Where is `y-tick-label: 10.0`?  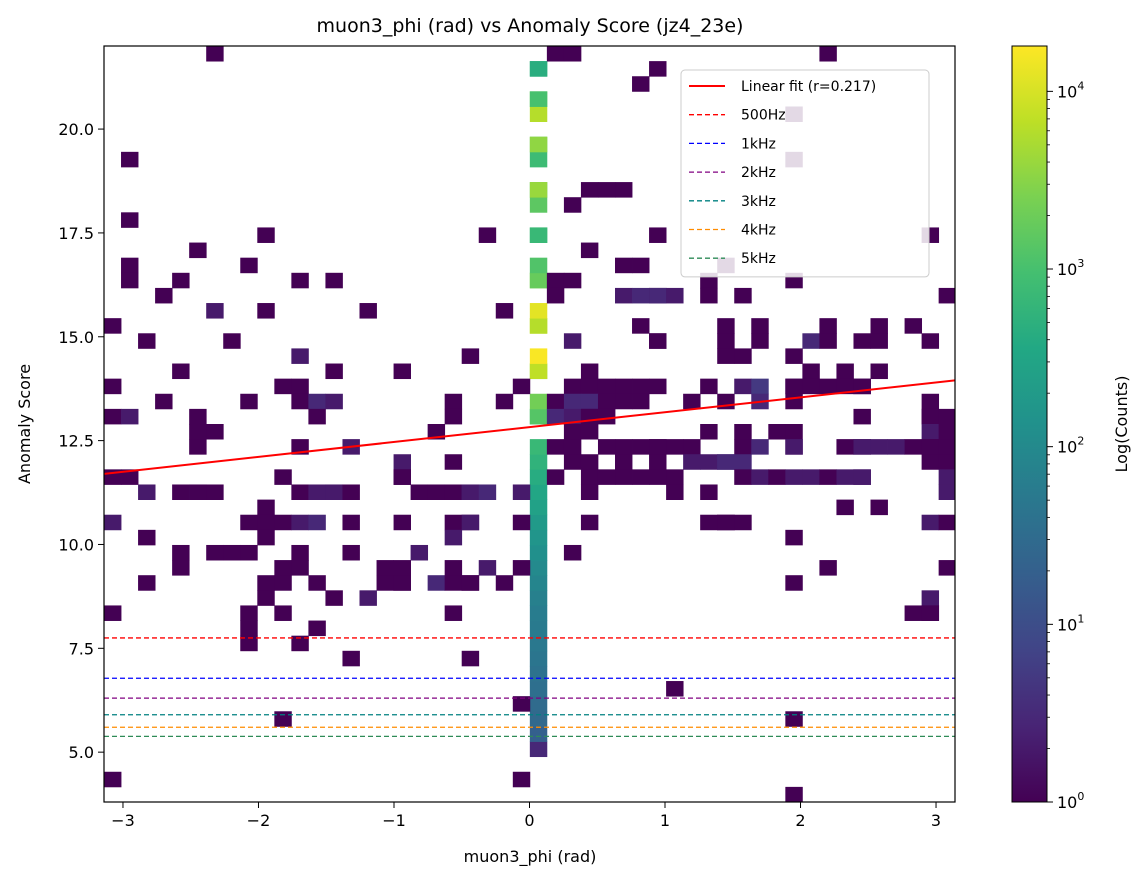
y-tick-label: 10.0 is located at coordinates (76, 544).